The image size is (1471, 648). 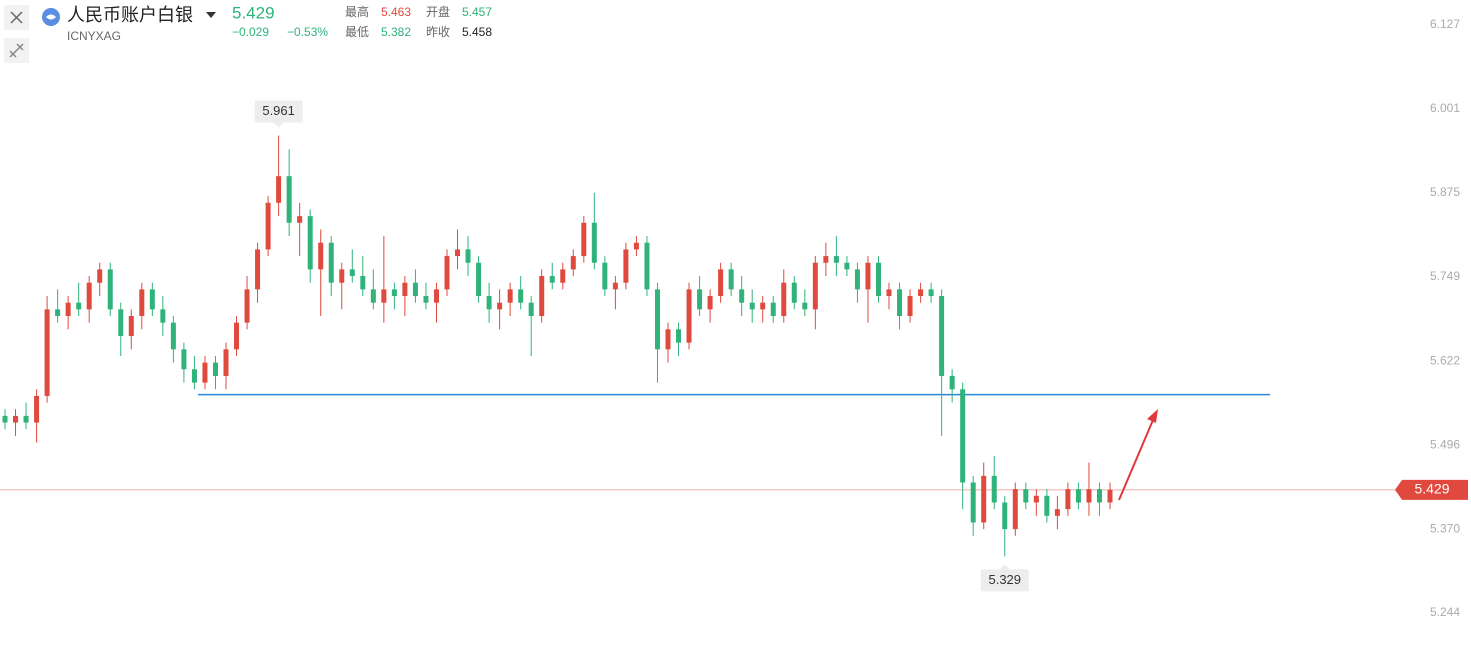 What do you see at coordinates (1445, 528) in the screenshot?
I see `y-tick-label: 5.370` at bounding box center [1445, 528].